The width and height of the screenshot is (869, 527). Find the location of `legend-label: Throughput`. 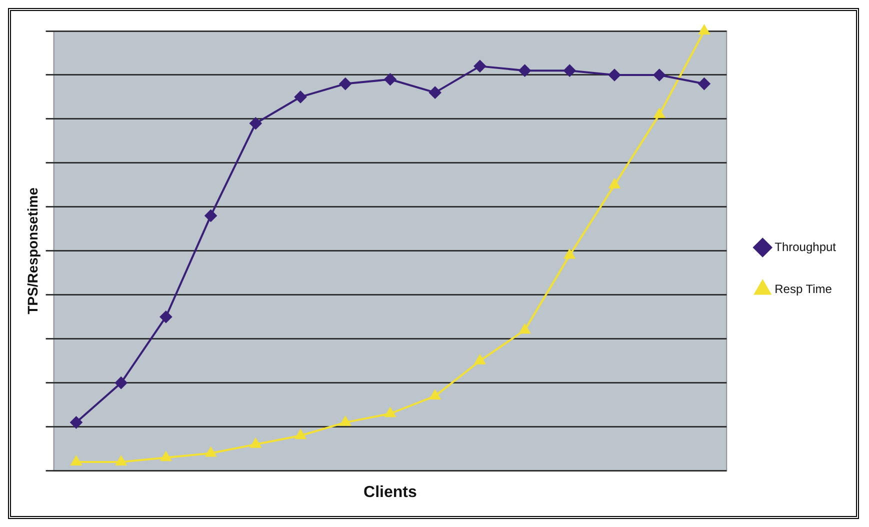

legend-label: Throughput is located at coordinates (805, 247).